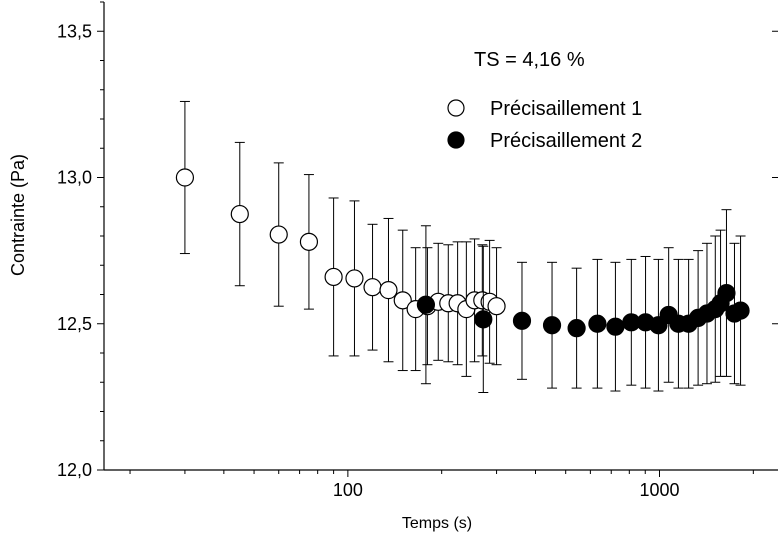 The image size is (779, 534). What do you see at coordinates (74, 324) in the screenshot?
I see `y-tick-label: 12,5` at bounding box center [74, 324].